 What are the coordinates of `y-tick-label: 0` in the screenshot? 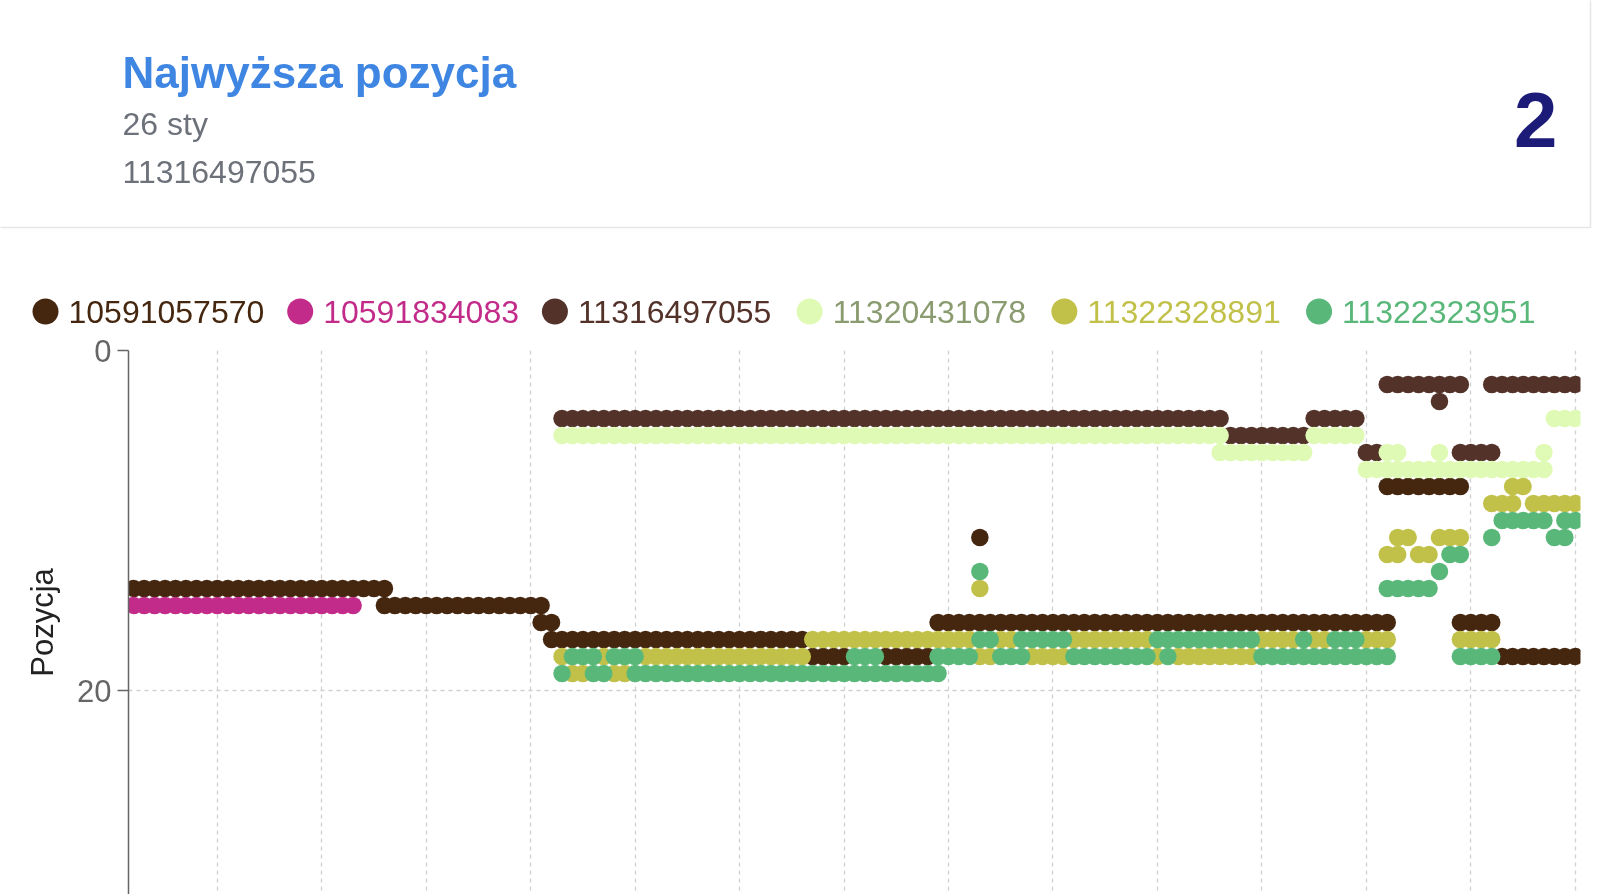 It's located at (103, 351).